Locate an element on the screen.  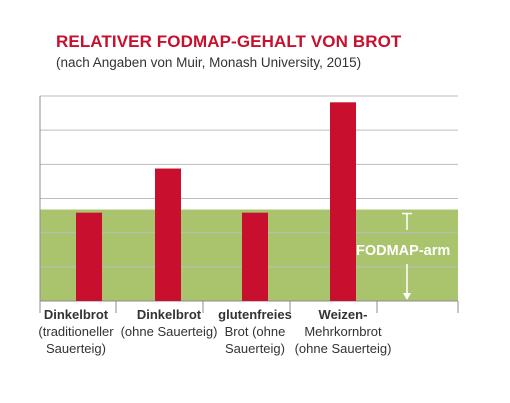
category-label-line1: Weizen- is located at coordinates (343, 314).